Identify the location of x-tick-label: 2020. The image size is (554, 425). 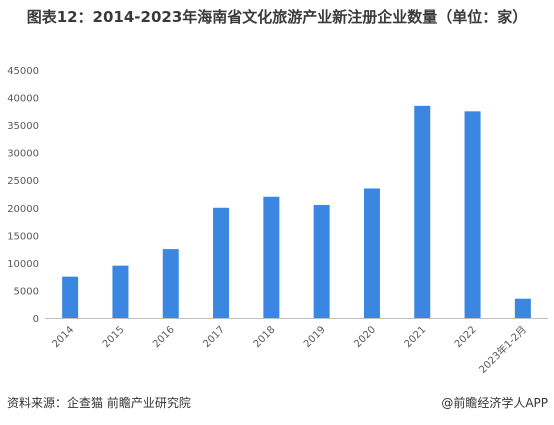
(365, 337).